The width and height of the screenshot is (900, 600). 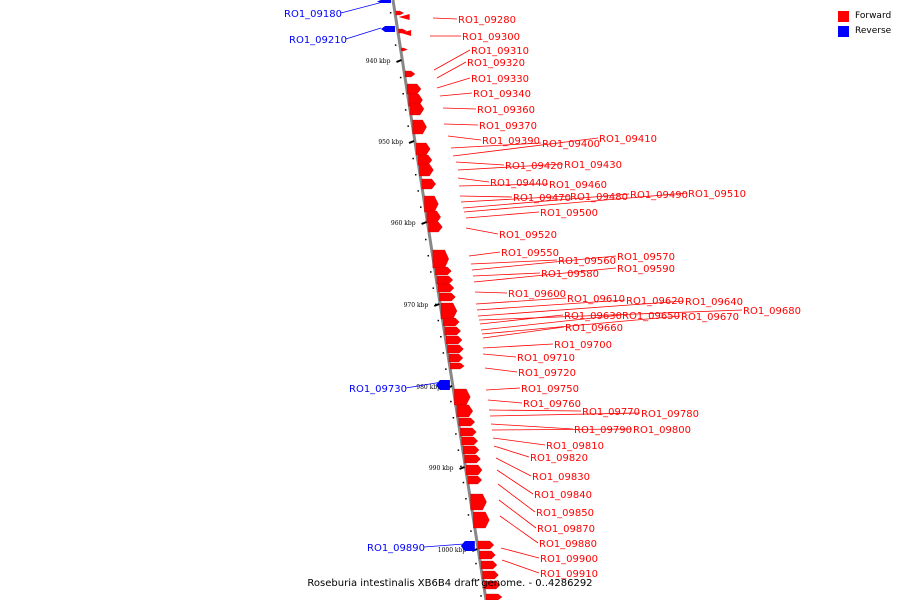 I want to click on gene-label: RO1_09630, so click(x=593, y=316).